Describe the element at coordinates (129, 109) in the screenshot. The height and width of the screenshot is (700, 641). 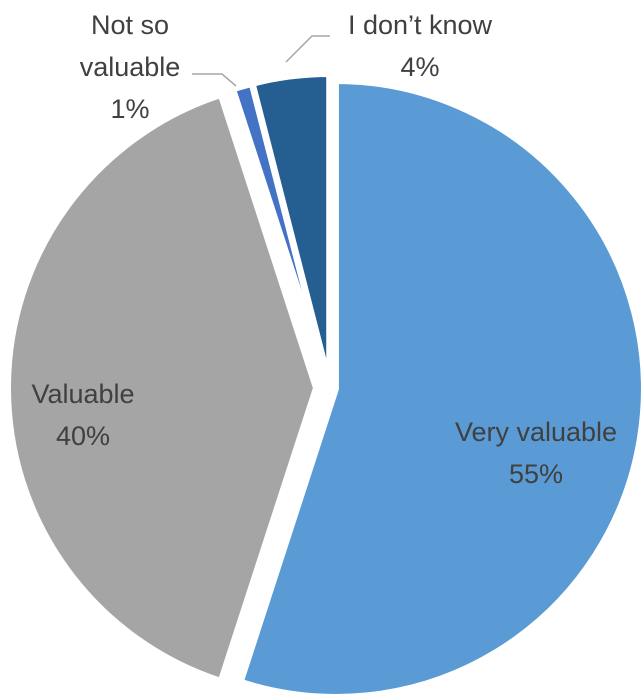
I see `data-label-line: 1%` at that location.